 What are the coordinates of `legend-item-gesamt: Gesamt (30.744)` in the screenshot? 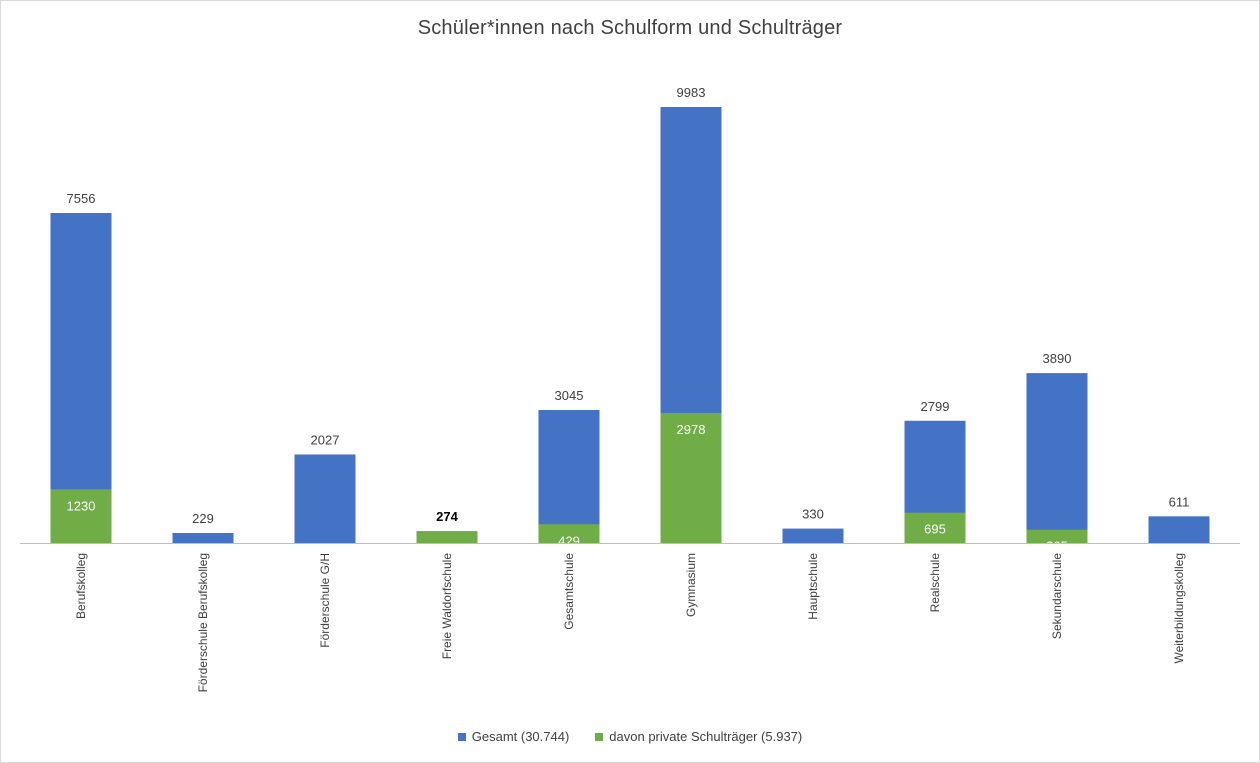 It's located at (513, 736).